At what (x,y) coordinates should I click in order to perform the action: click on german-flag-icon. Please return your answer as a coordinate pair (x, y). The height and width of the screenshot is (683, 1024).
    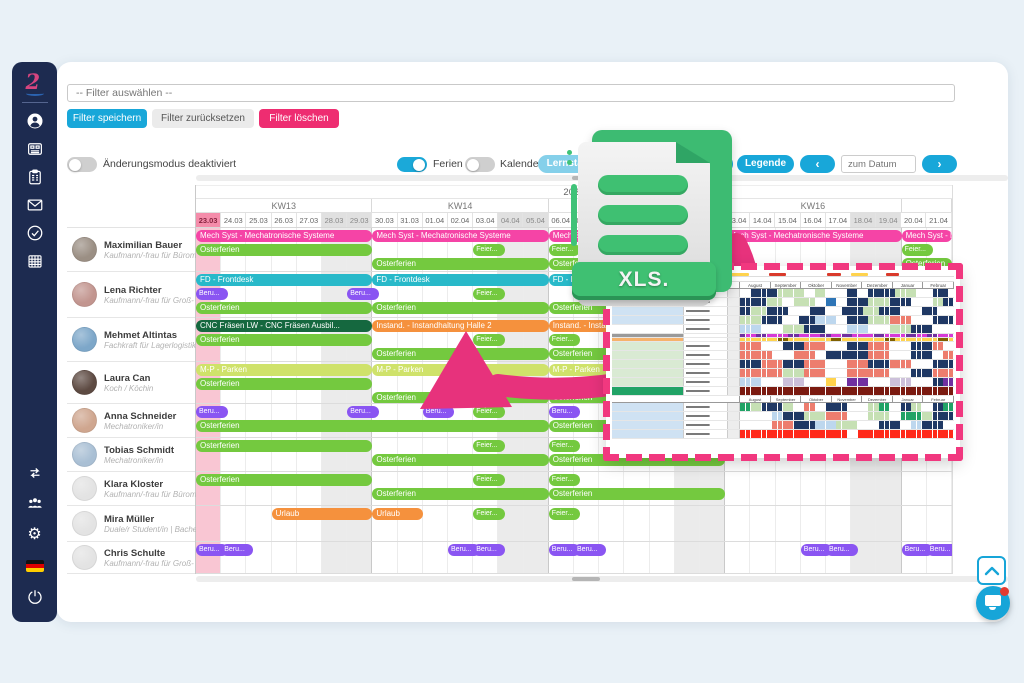
    Looking at the image, I should click on (34, 565).